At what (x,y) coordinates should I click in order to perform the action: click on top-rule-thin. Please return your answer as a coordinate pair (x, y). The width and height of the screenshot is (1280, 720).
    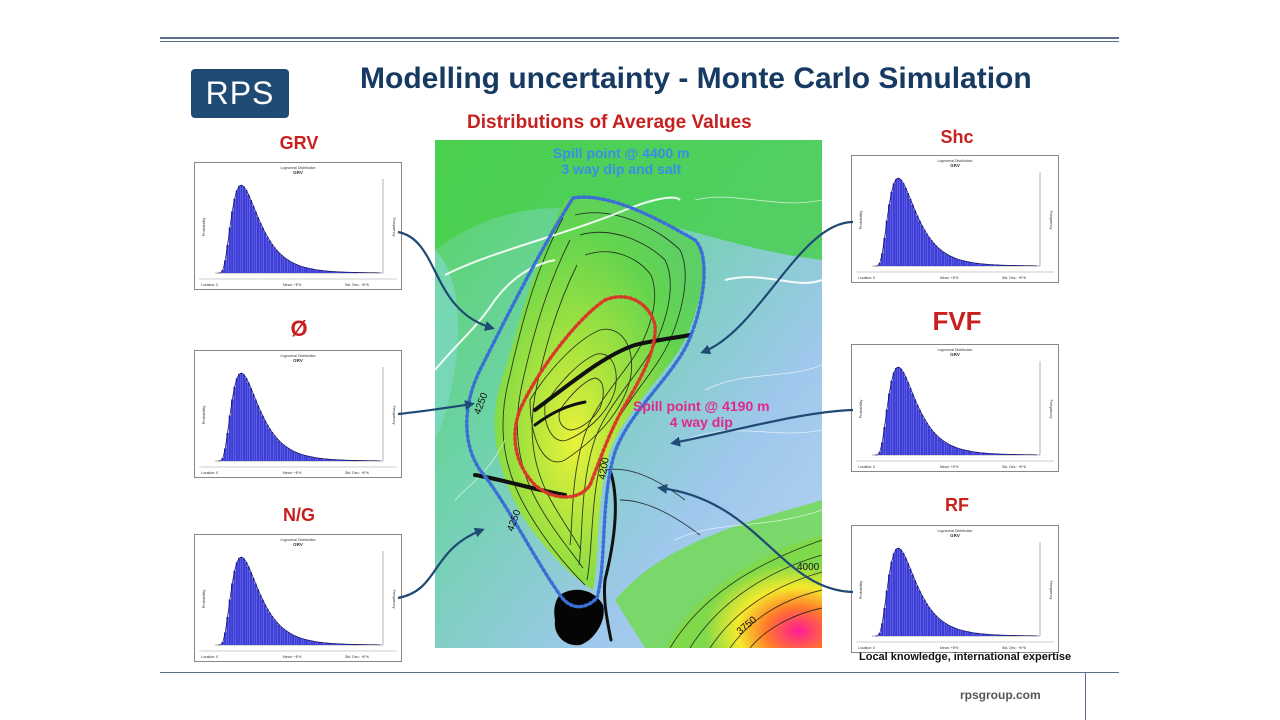
    Looking at the image, I should click on (639, 41).